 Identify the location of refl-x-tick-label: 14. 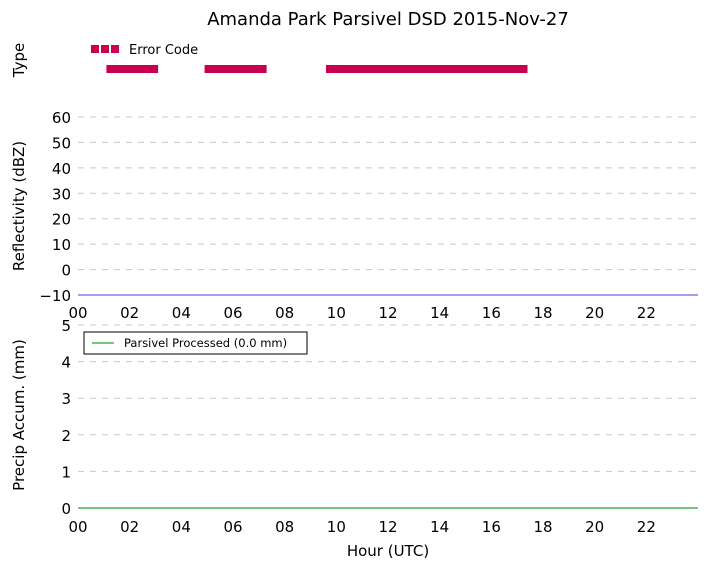
(439, 313).